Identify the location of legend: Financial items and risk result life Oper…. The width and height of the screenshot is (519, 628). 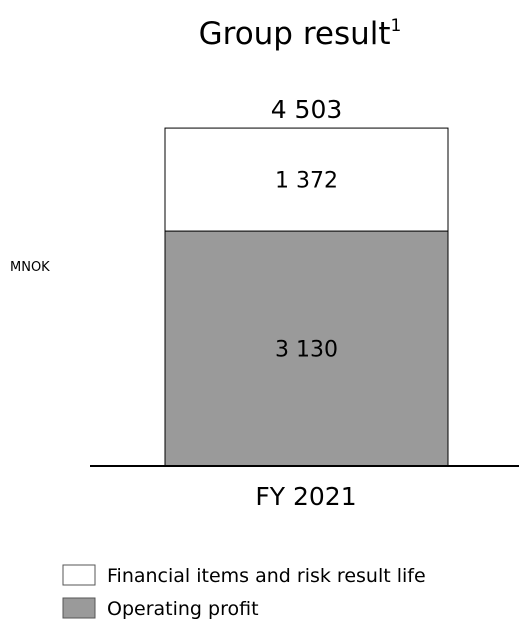
(244, 592).